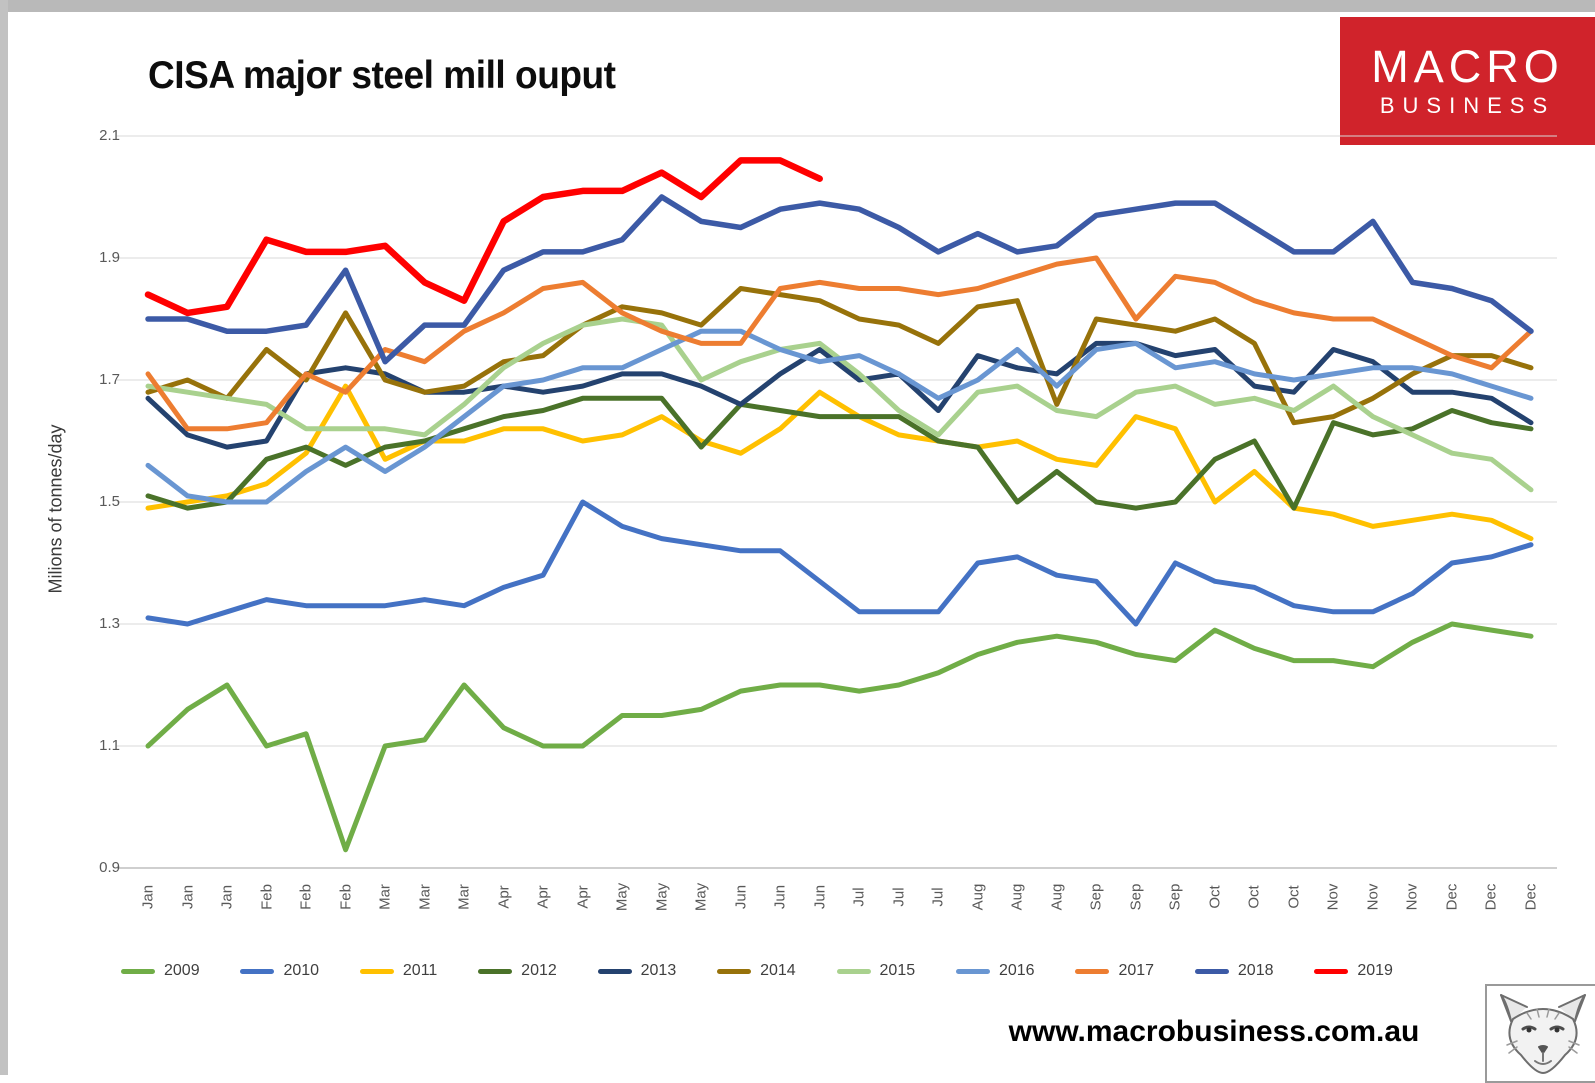  Describe the element at coordinates (701, 897) in the screenshot. I see `x-tick-label-14-May: May` at that location.